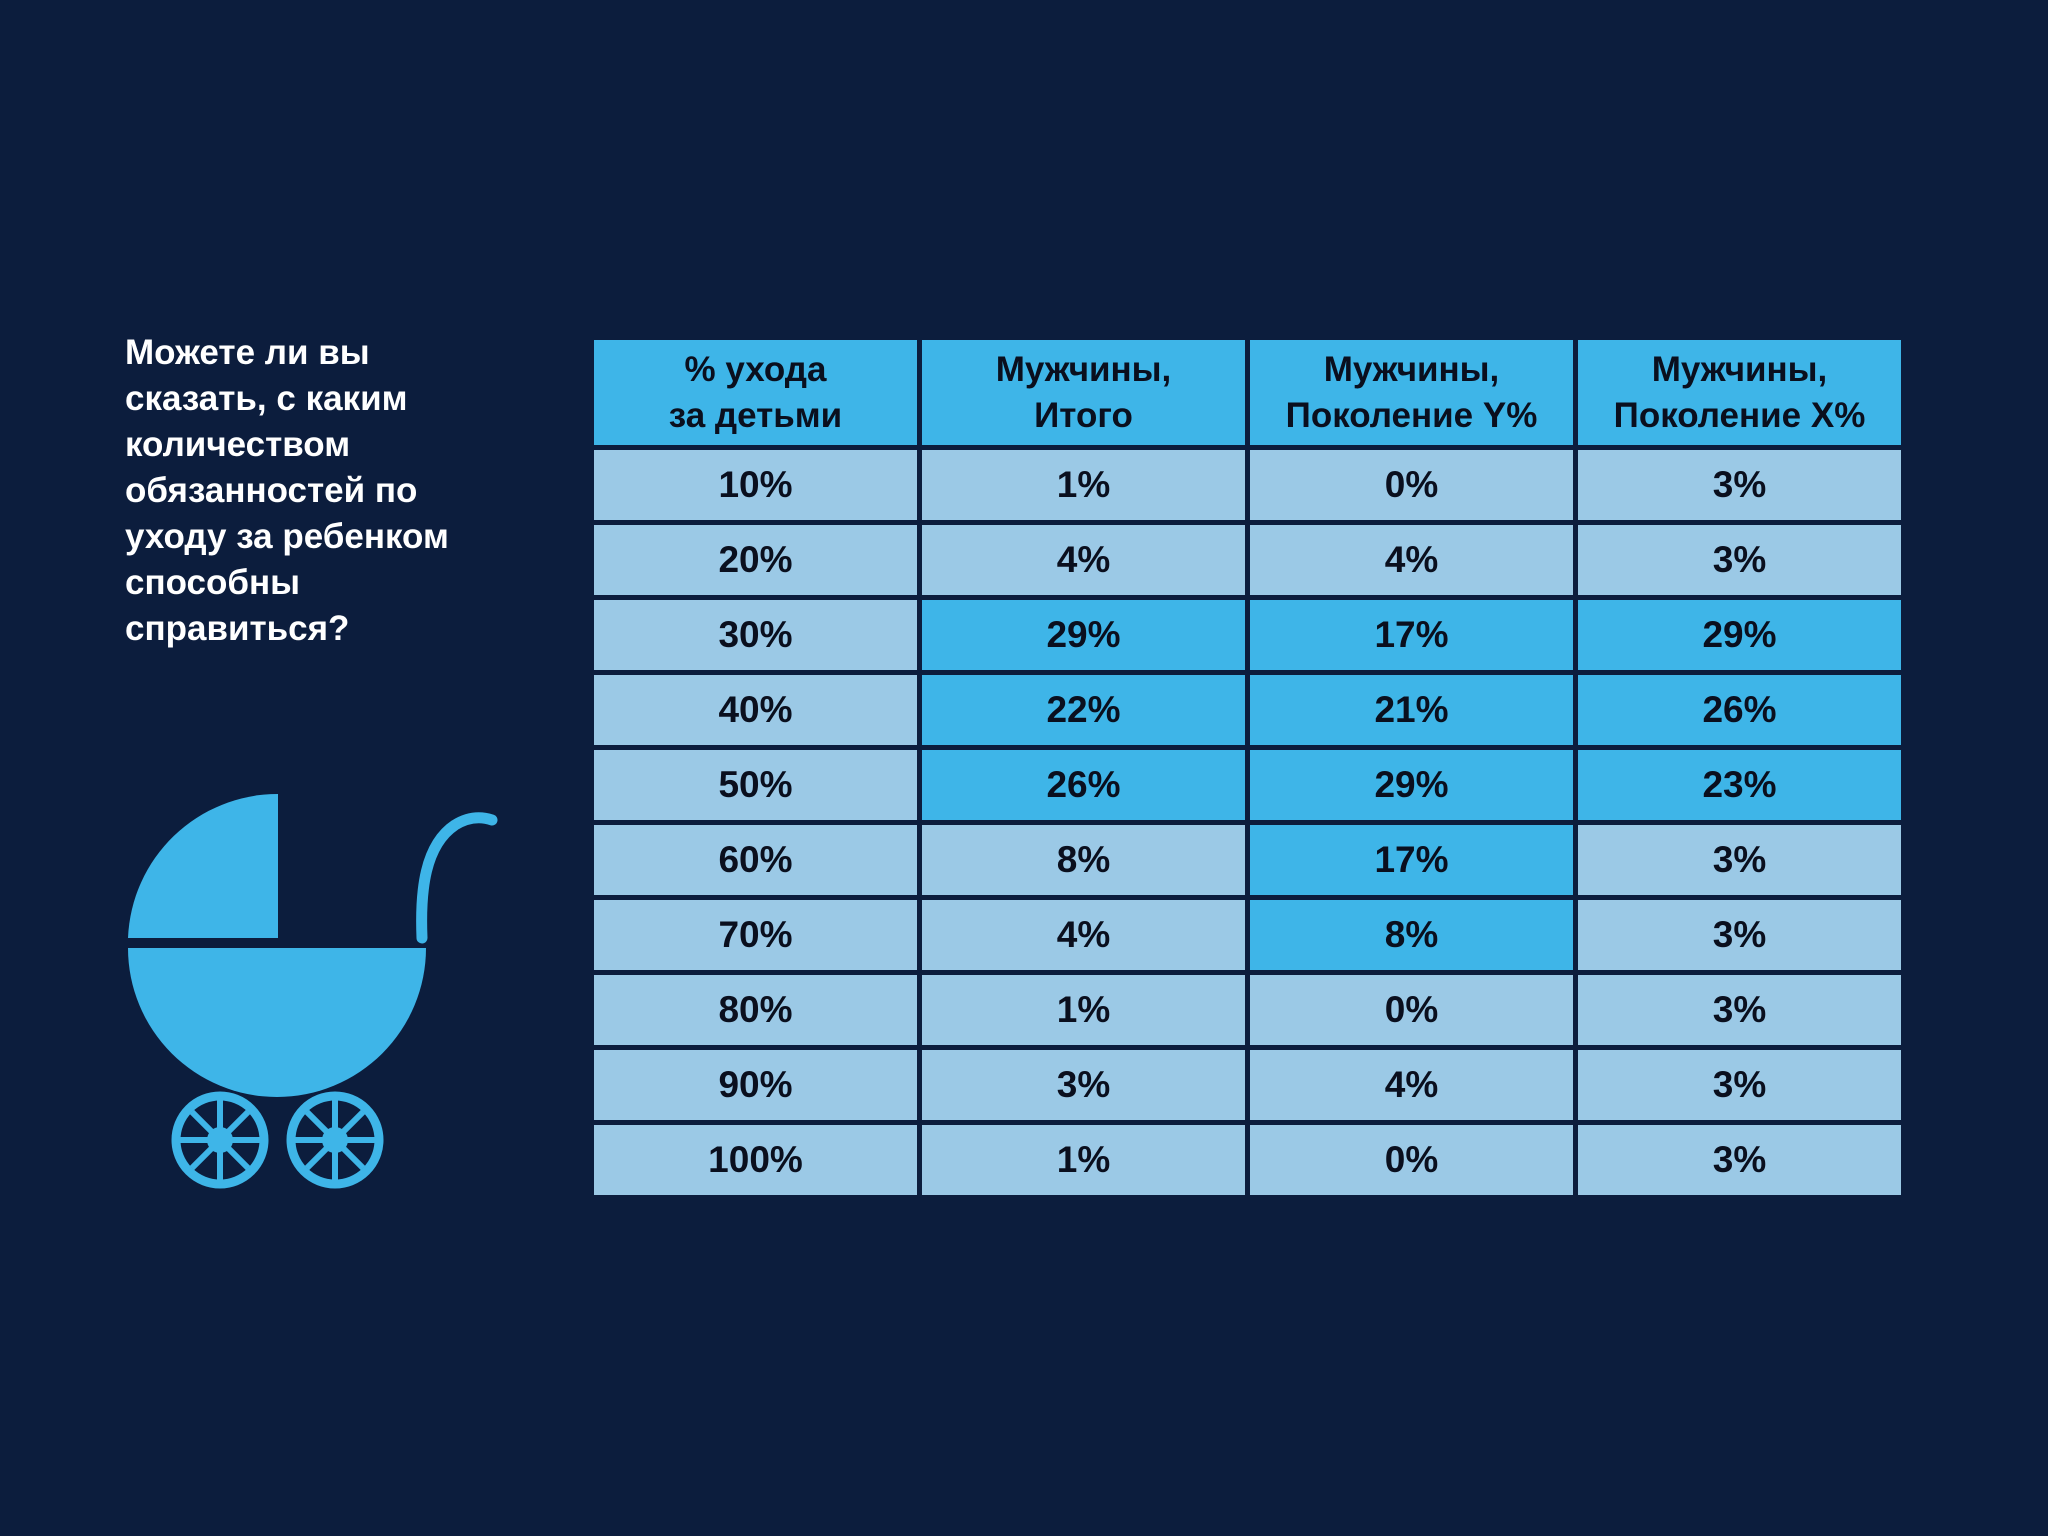 The height and width of the screenshot is (1536, 2048). What do you see at coordinates (203, 865) in the screenshot?
I see `stroller-hood` at bounding box center [203, 865].